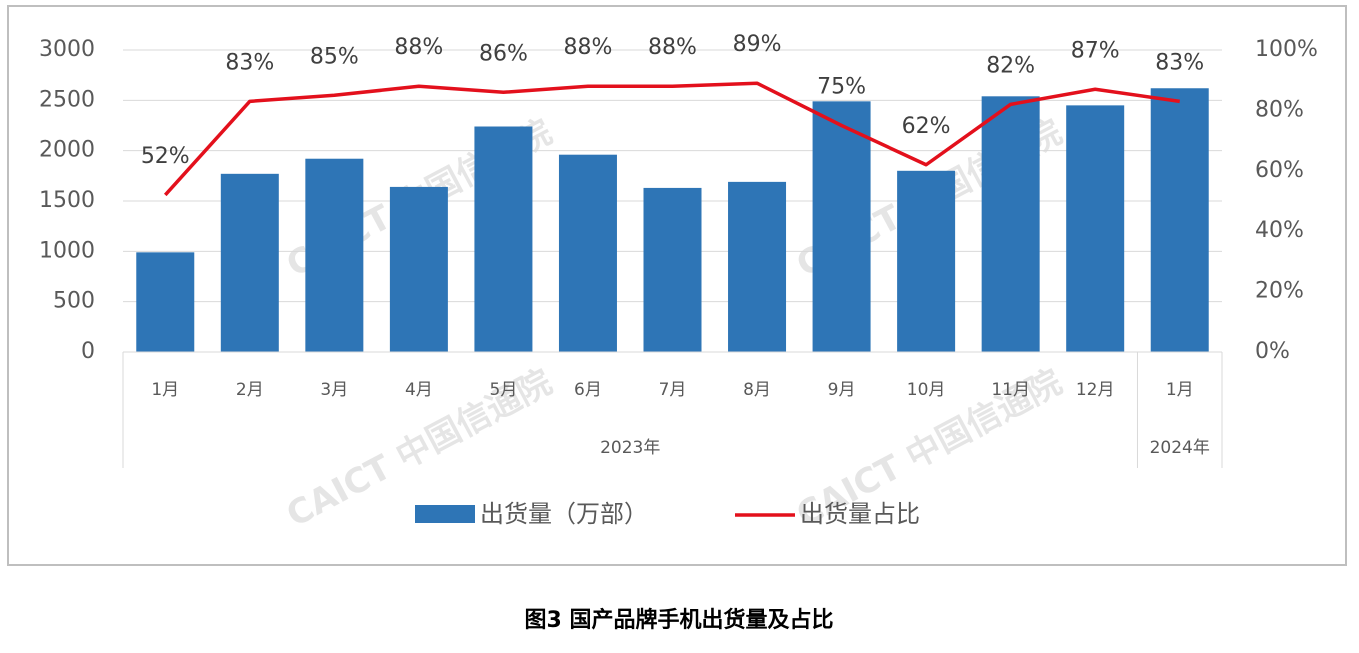 Image resolution: width=1359 pixels, height=653 pixels. I want to click on group-label: 2023年, so click(630, 448).